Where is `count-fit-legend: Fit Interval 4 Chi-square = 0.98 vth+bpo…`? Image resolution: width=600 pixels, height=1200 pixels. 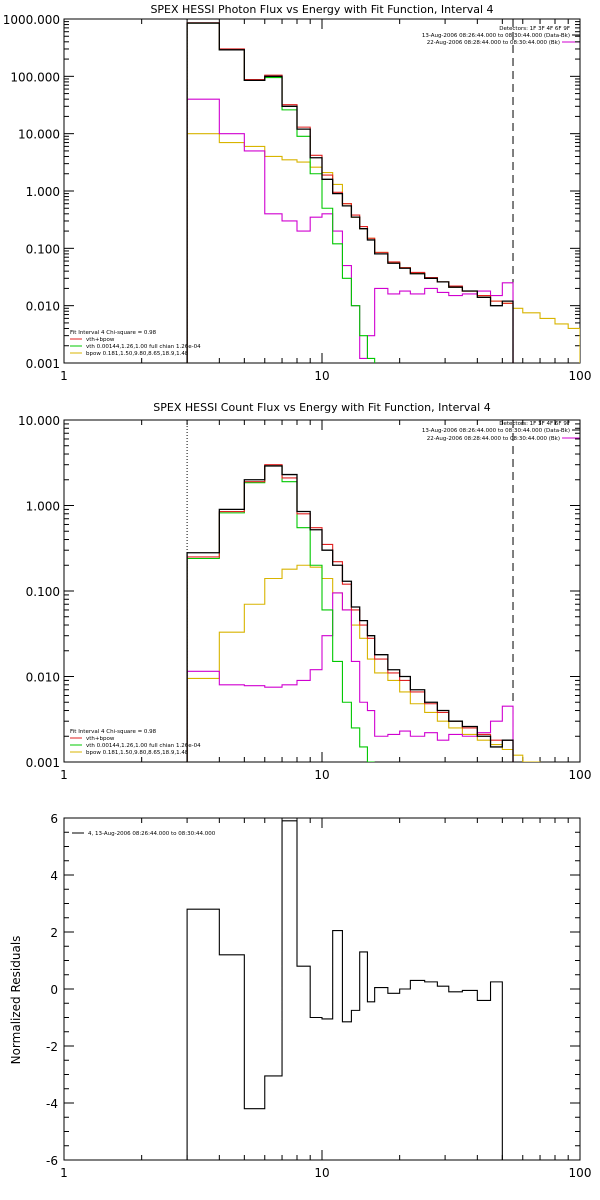
count-fit-legend: Fit Interval 4 Chi-square = 0.98 vth+bpo… is located at coordinates (135, 742).